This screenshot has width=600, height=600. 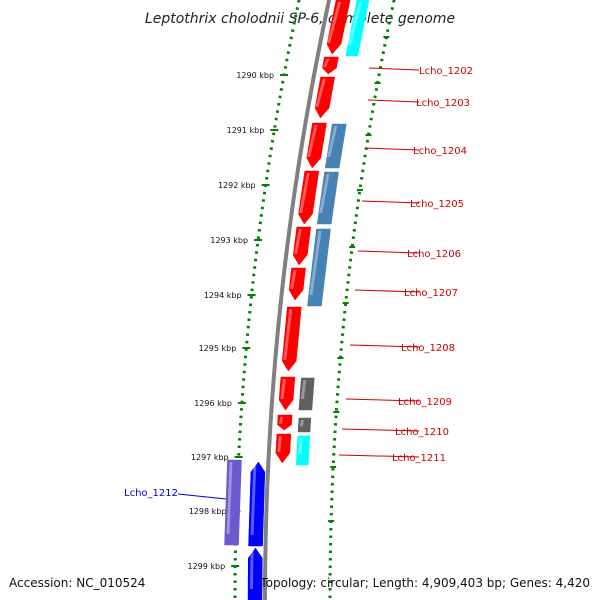 I want to click on gene-label: Lcho_1203, so click(x=443, y=103).